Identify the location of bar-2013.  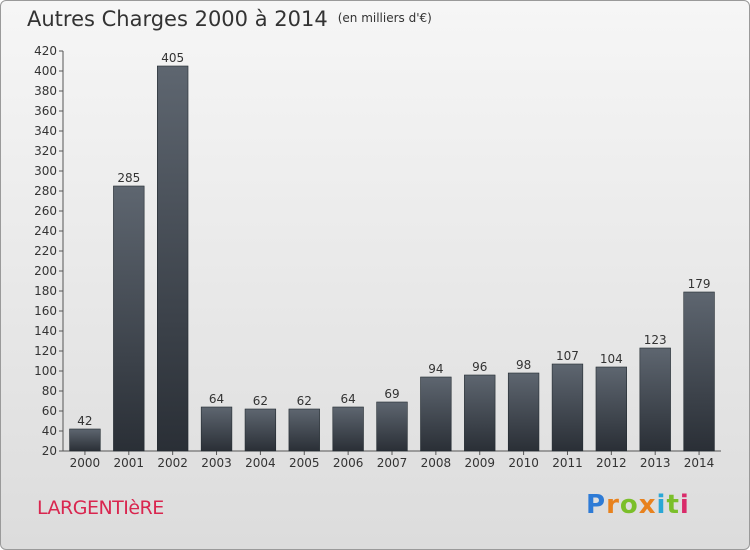
(655, 399).